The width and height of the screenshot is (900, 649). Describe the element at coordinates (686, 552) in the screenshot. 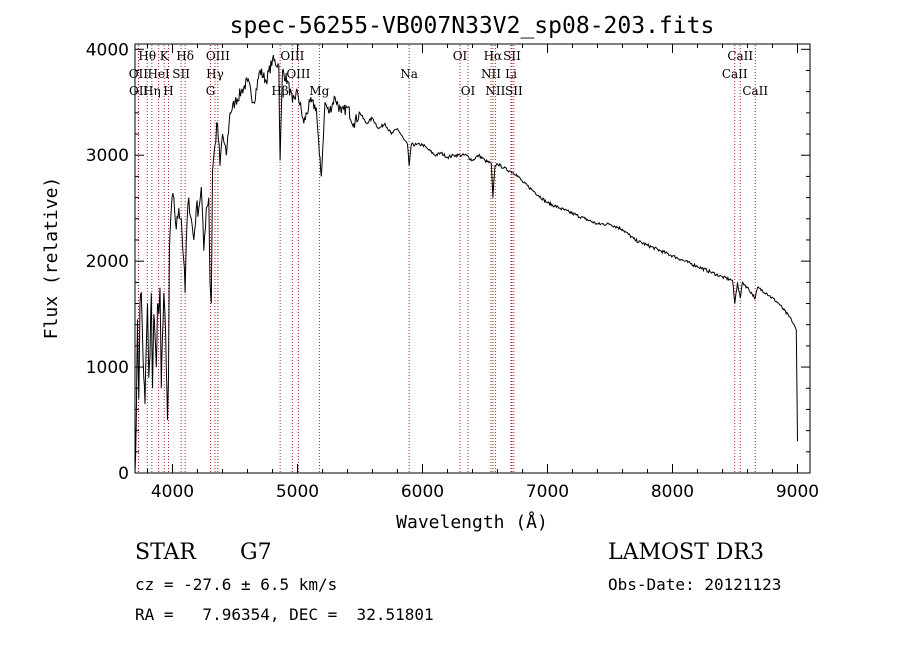

I see `survey-name: LAMOST DR3` at that location.